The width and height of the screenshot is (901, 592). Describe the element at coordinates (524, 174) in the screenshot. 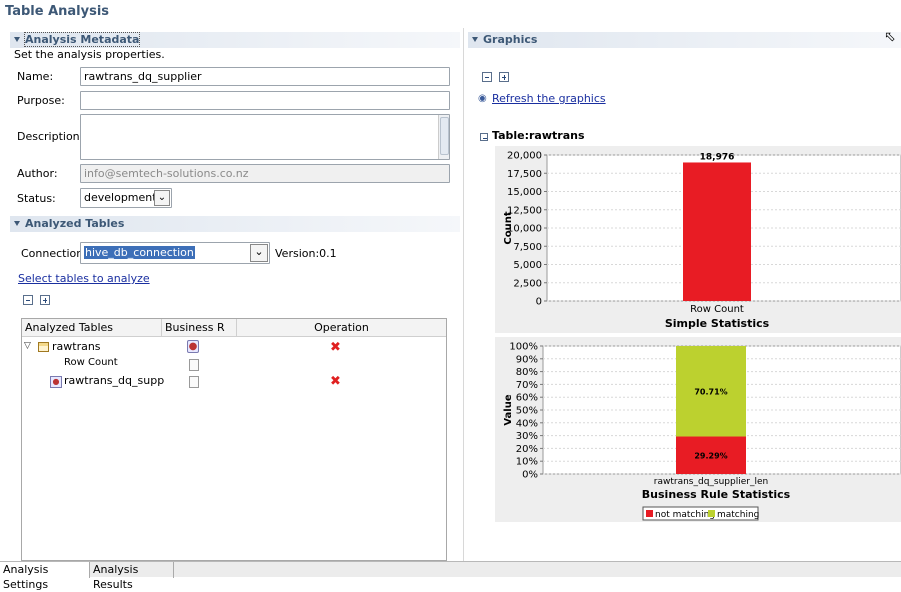

I see `y-tick-label: 17,500` at that location.